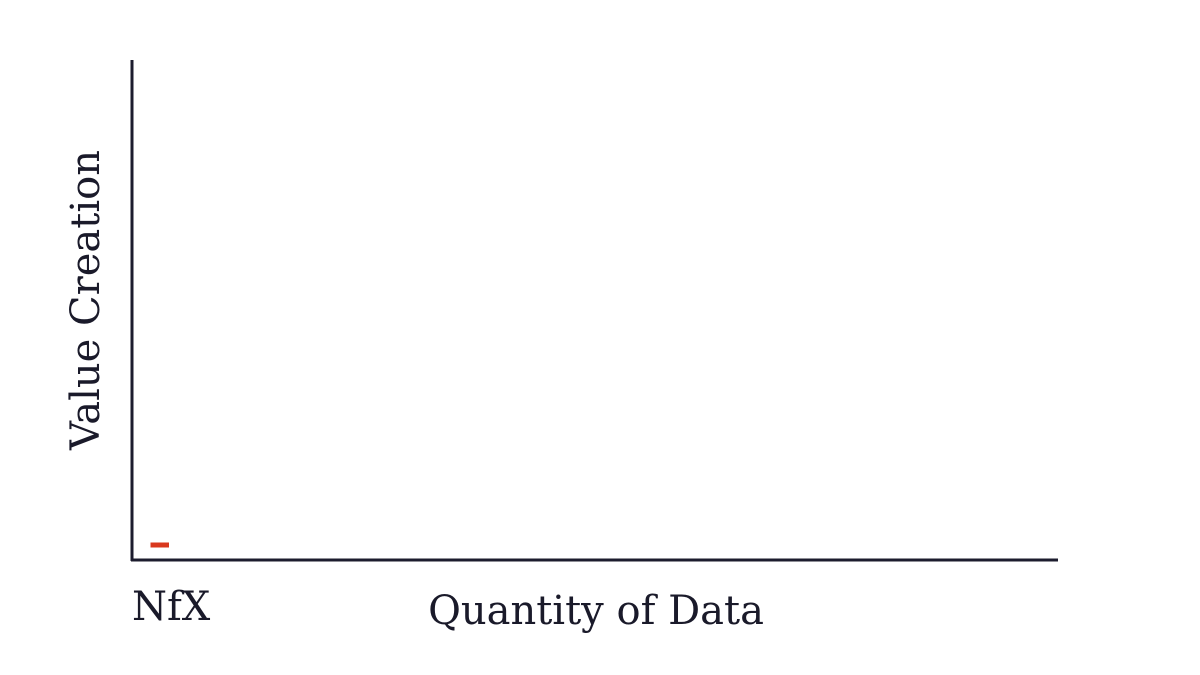  What do you see at coordinates (596, 611) in the screenshot?
I see `x-axis-label: Quantity of Data` at bounding box center [596, 611].